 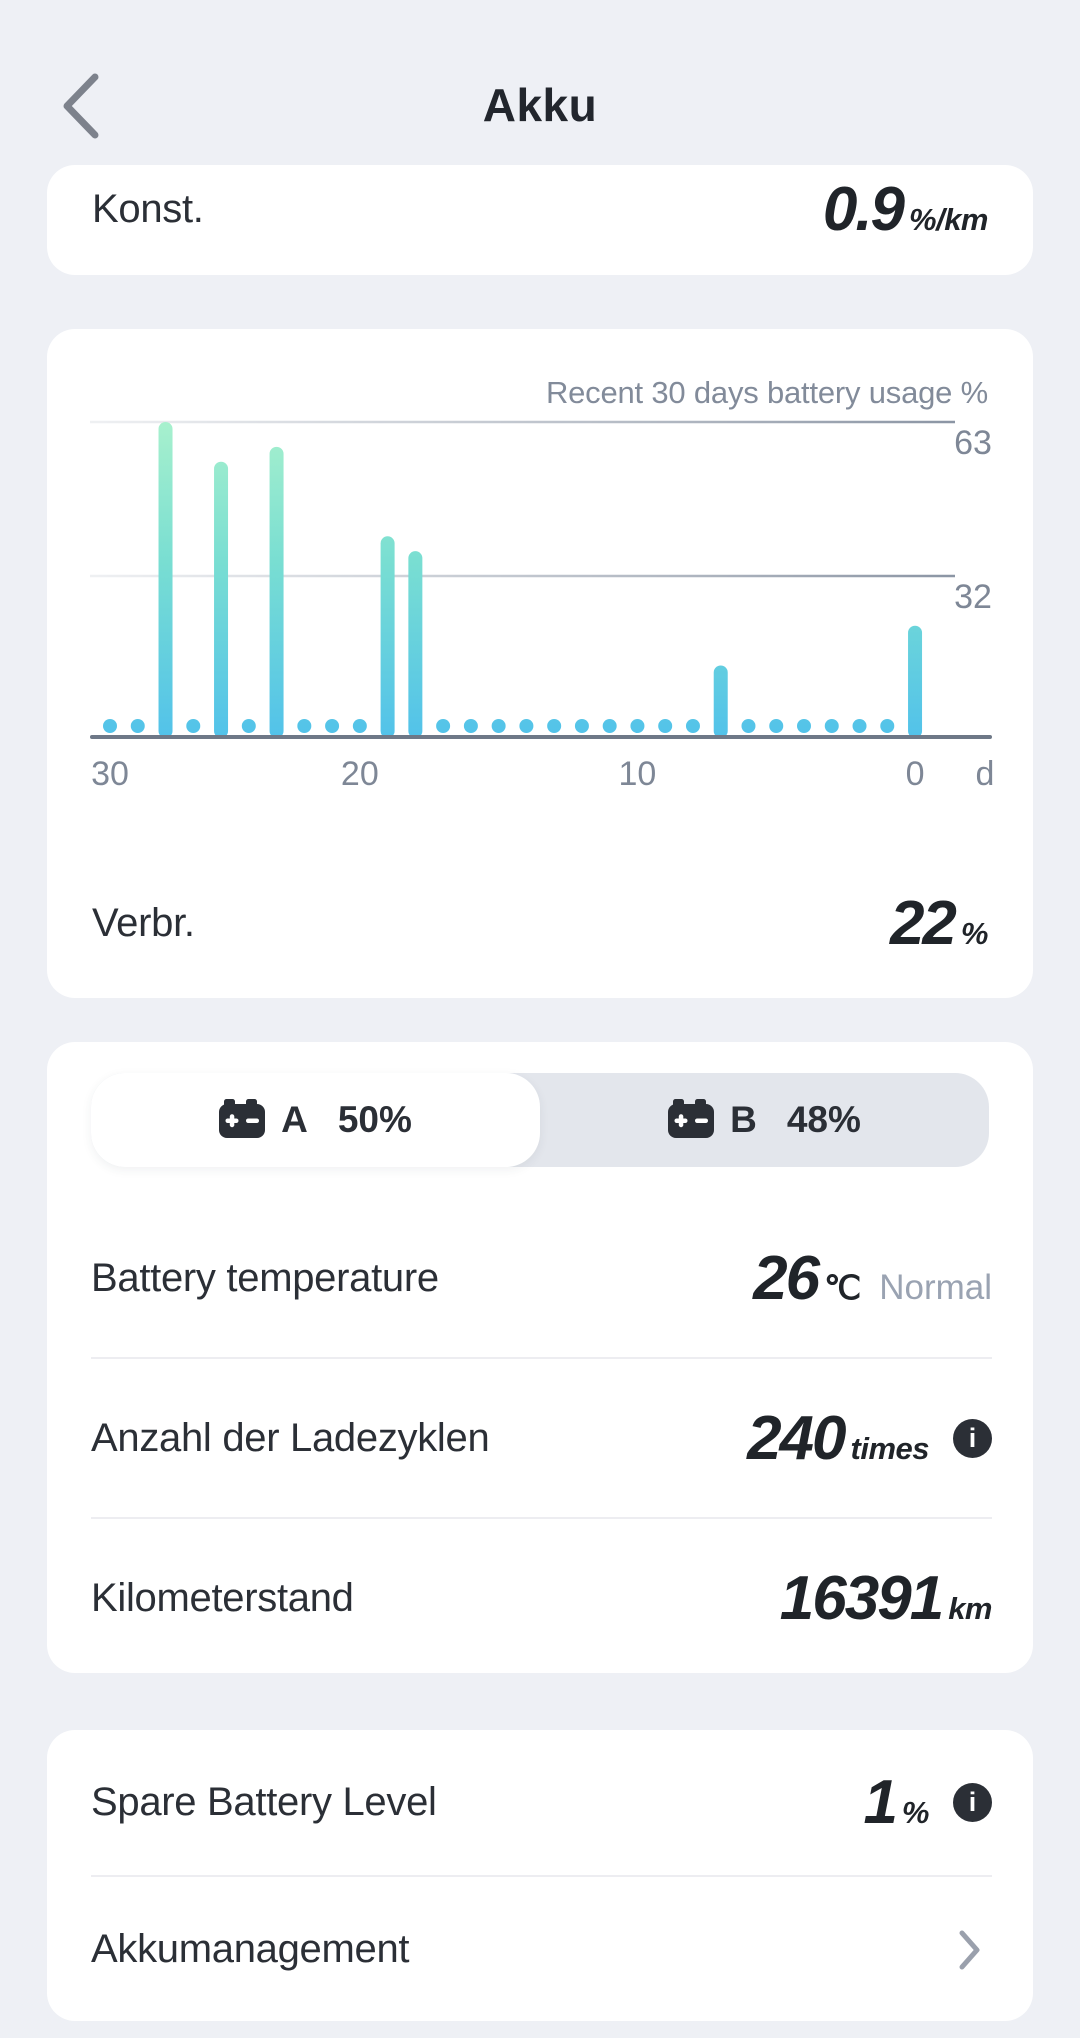 I want to click on battery-b-percent: 48%, so click(x=823, y=1119).